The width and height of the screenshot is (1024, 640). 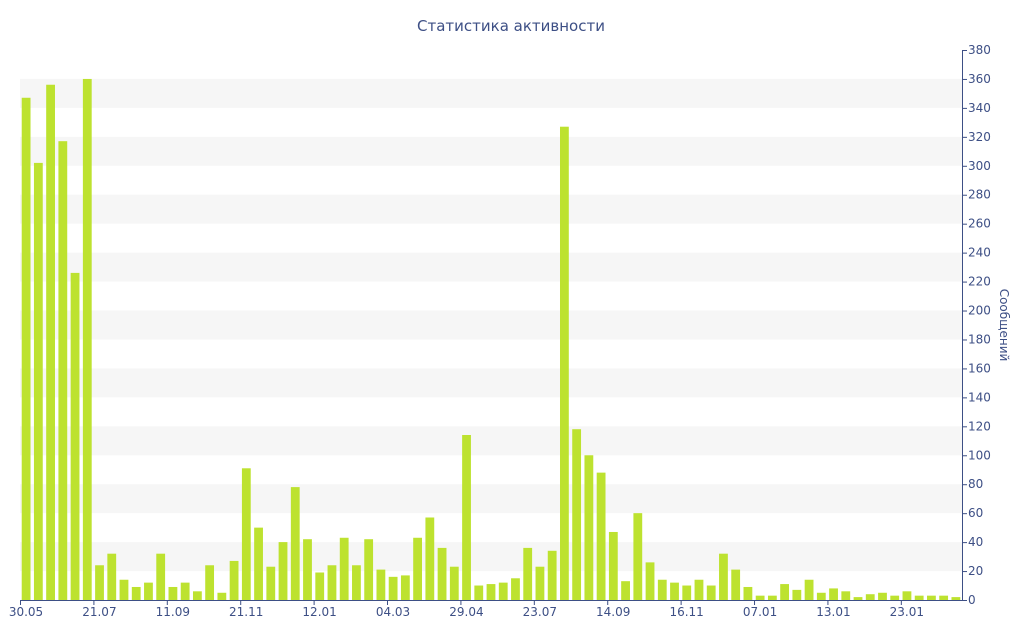 I want to click on y-tick-label: 200, so click(x=979, y=311).